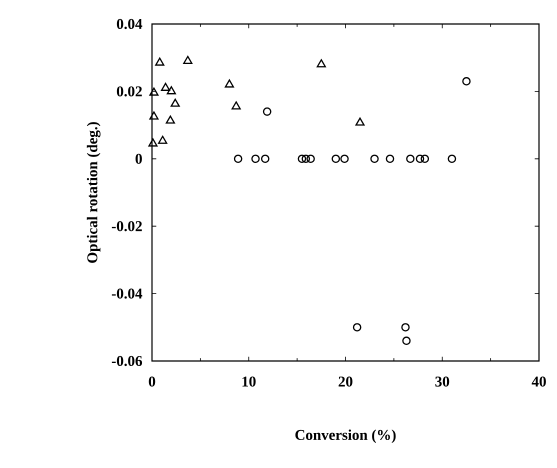 This screenshot has width=557, height=468. Describe the element at coordinates (345, 436) in the screenshot. I see `x-axis-title: Conversion (%)` at that location.